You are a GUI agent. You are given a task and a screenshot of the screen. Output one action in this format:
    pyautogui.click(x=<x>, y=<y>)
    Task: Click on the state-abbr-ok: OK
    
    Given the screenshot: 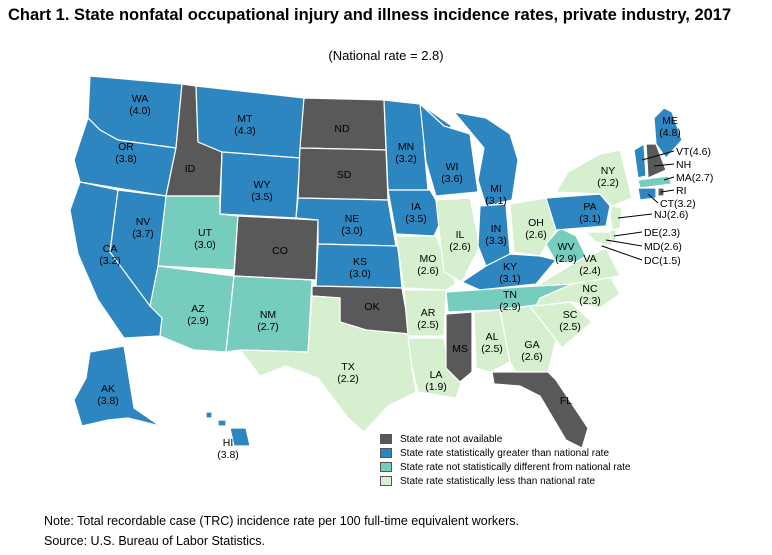 What is the action you would take?
    pyautogui.click(x=371, y=307)
    